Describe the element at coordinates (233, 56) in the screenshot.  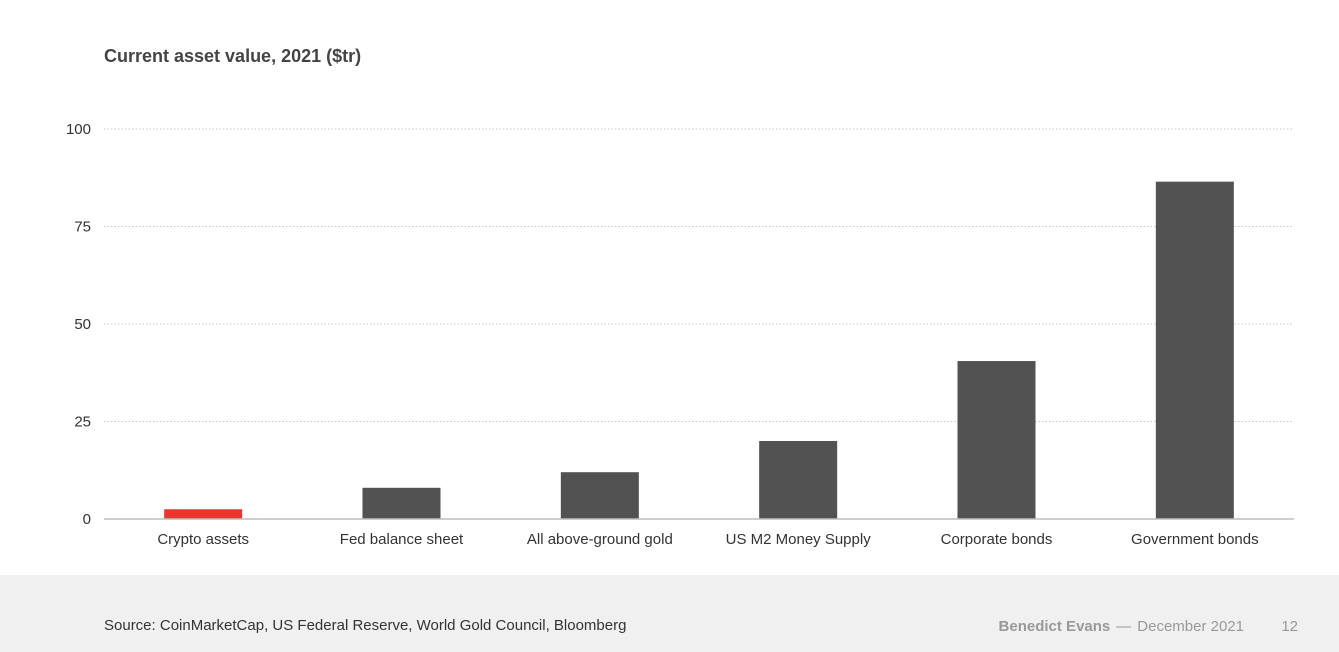
I see `chart-title: Current asset value, 2021 ($tr)` at that location.